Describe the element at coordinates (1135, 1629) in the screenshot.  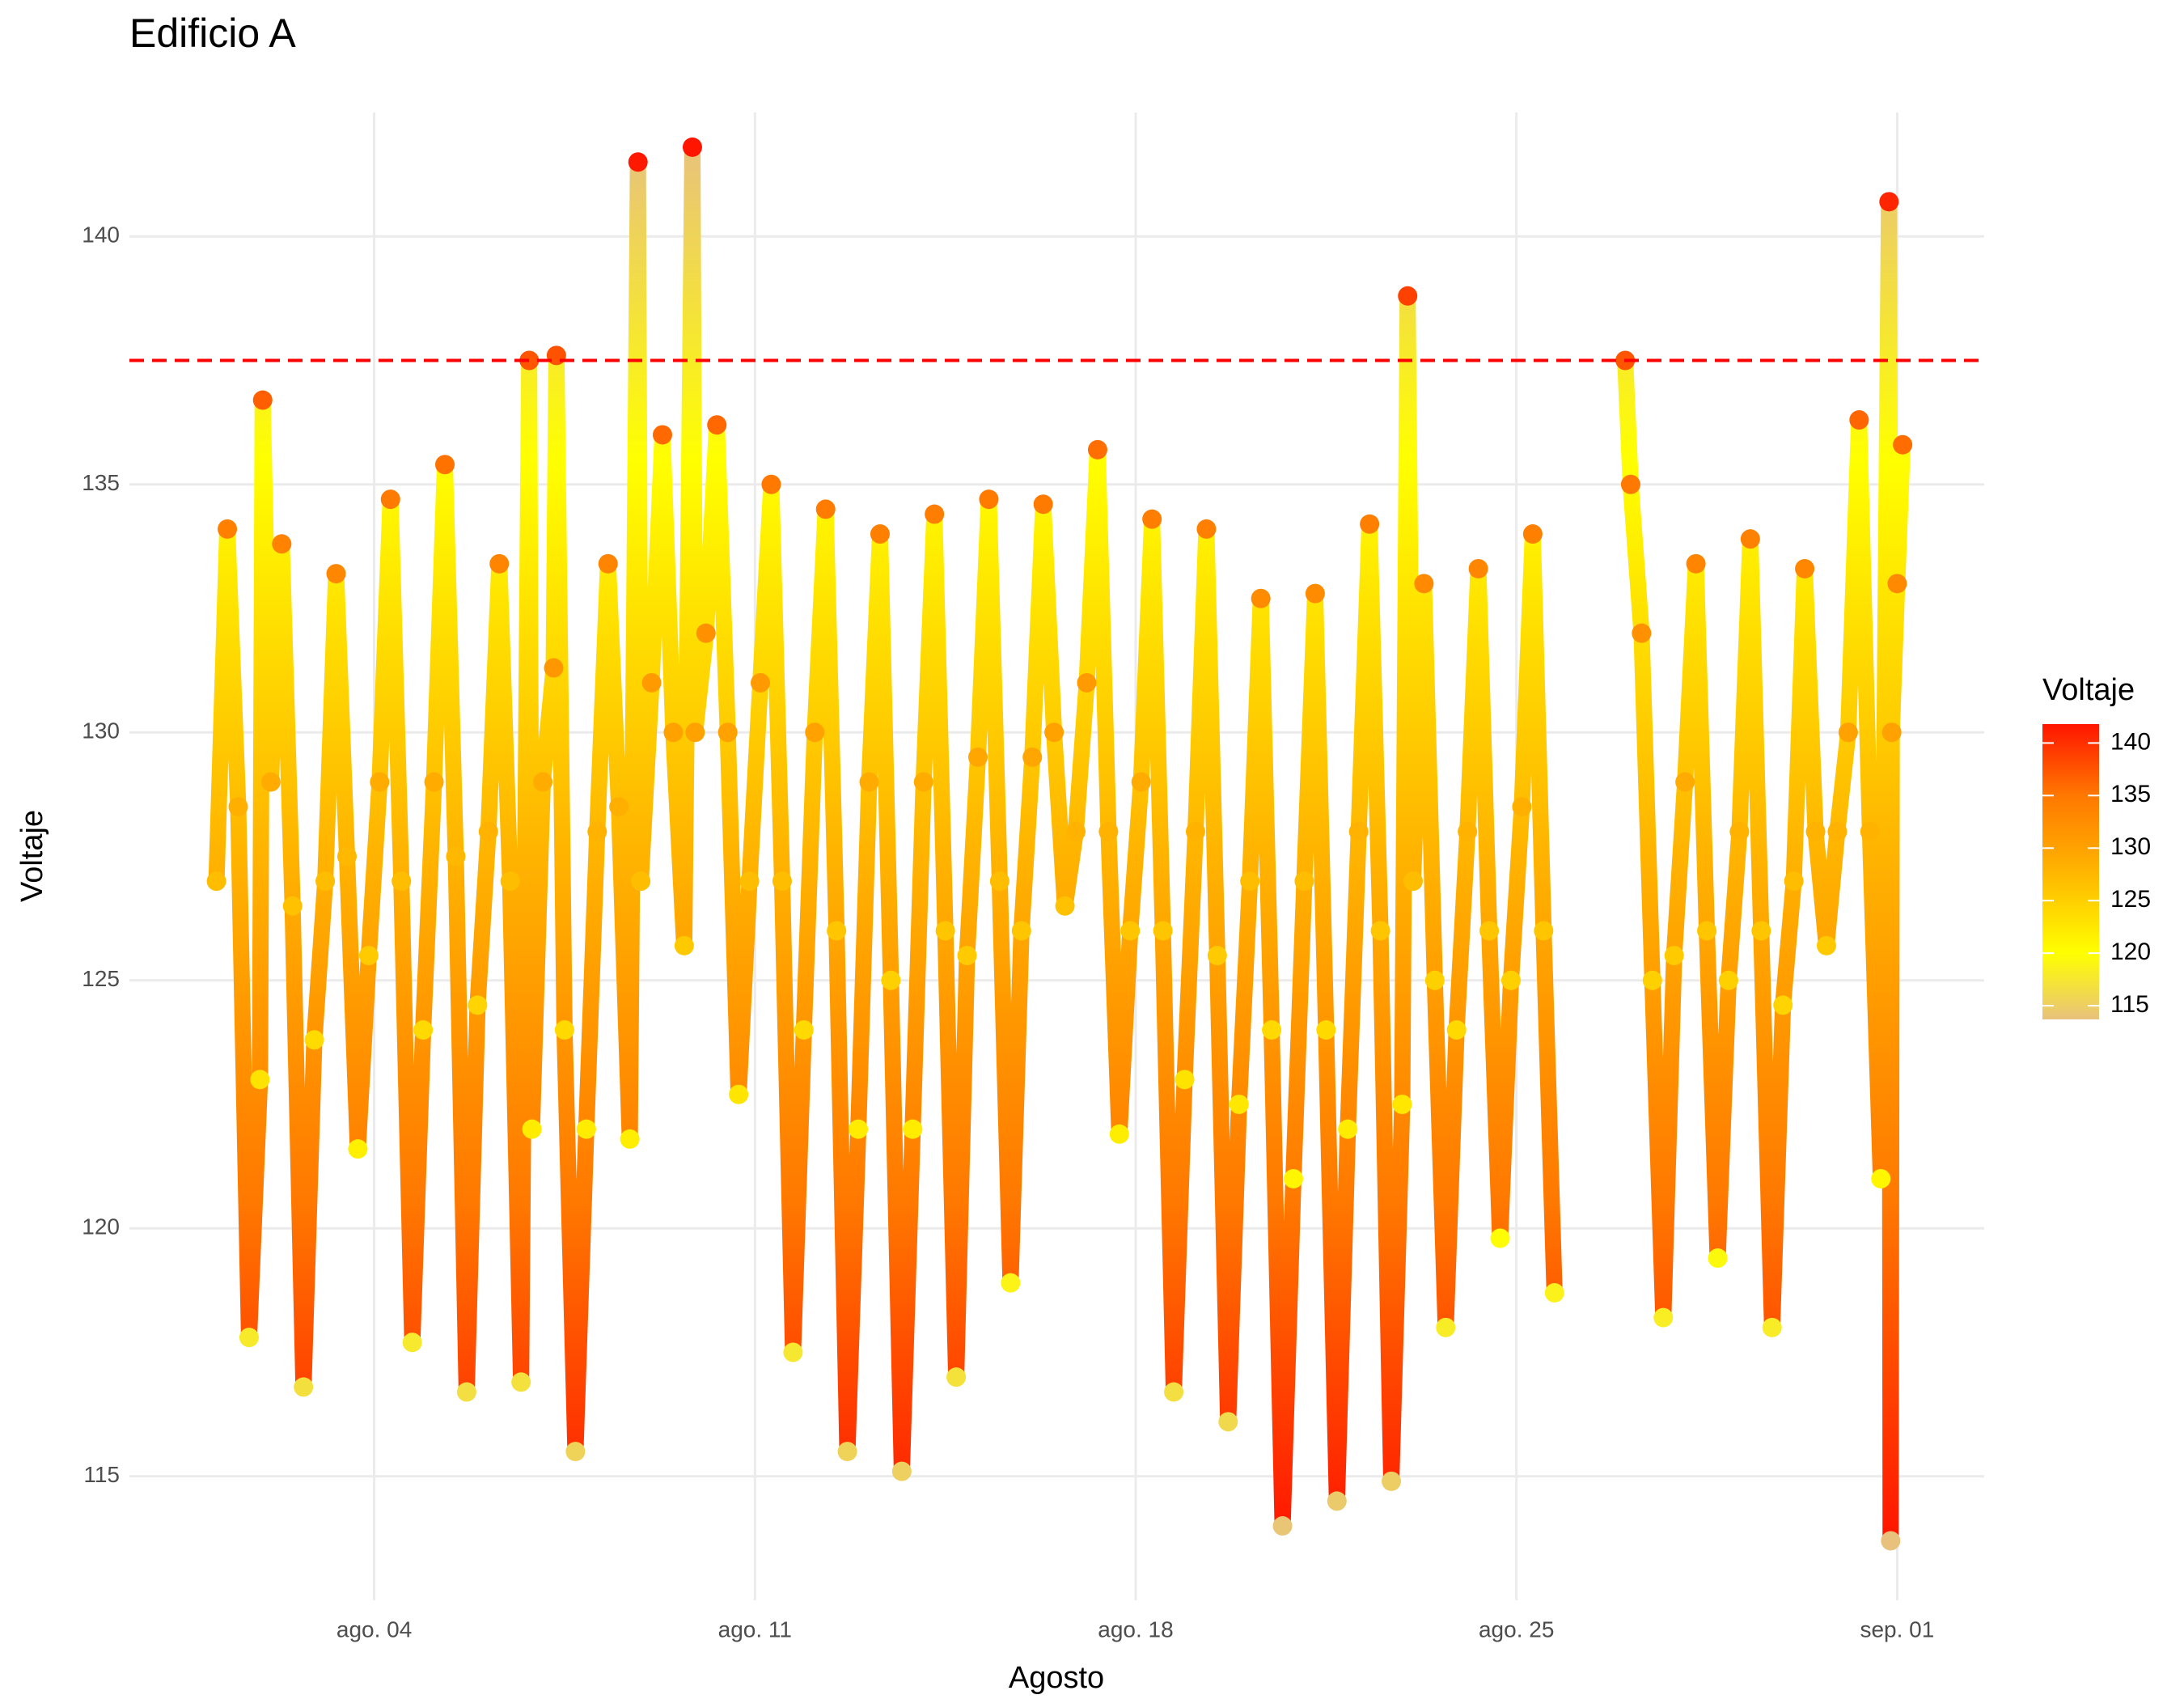
I see `x-tick-label: ago. 18` at that location.